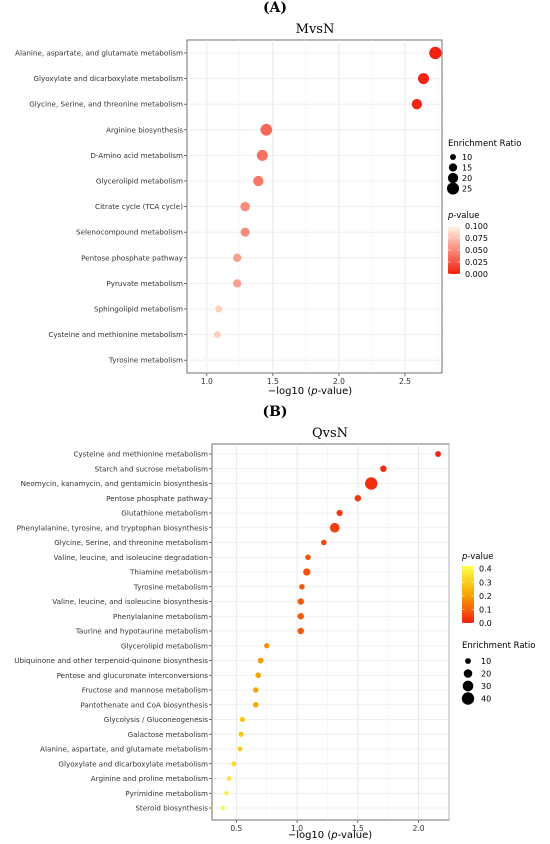  What do you see at coordinates (144, 129) in the screenshot?
I see `category-label: Arginine biosynthesis` at bounding box center [144, 129].